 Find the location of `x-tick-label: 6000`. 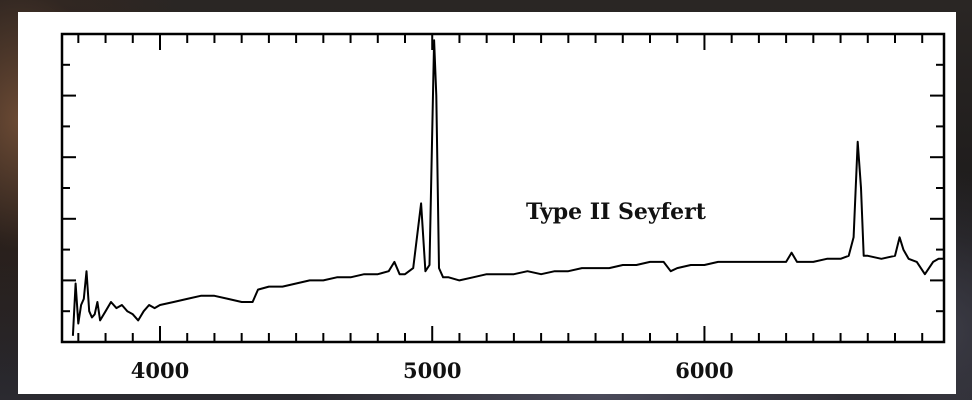

x-tick-label: 6000 is located at coordinates (704, 370).